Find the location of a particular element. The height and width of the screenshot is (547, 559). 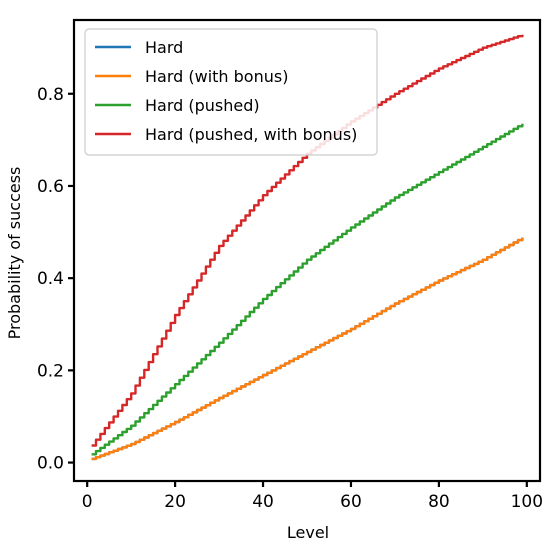

y-tick-label: 0.6 is located at coordinates (50, 187).